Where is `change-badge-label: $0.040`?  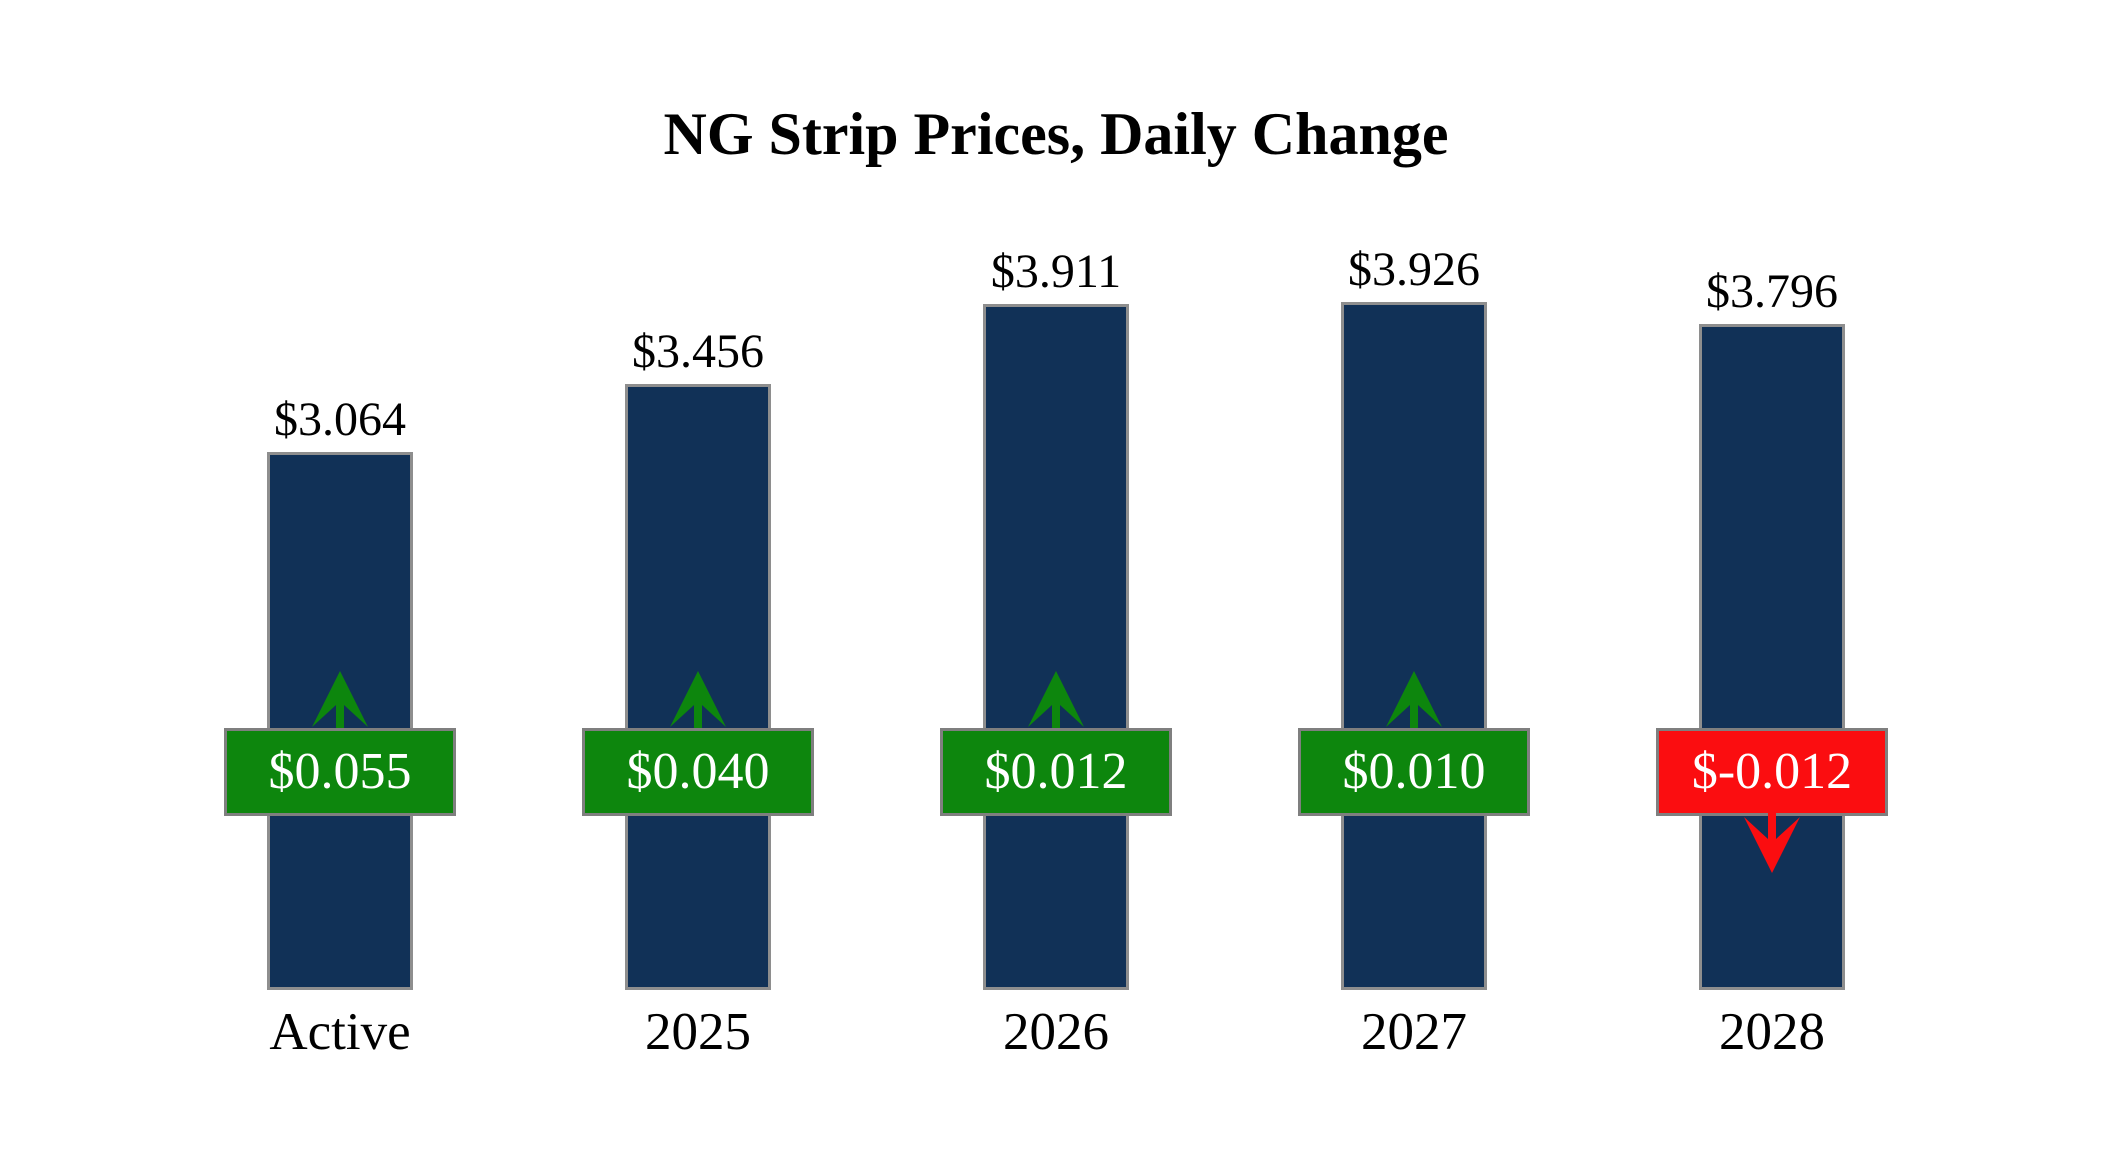
change-badge-label: $0.040 is located at coordinates (698, 771).